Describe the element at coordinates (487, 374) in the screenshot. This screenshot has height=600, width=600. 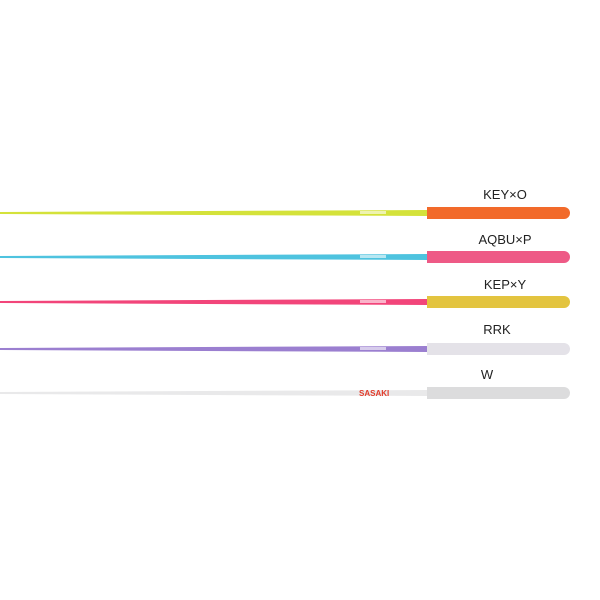
I see `stick-label-w: W` at that location.